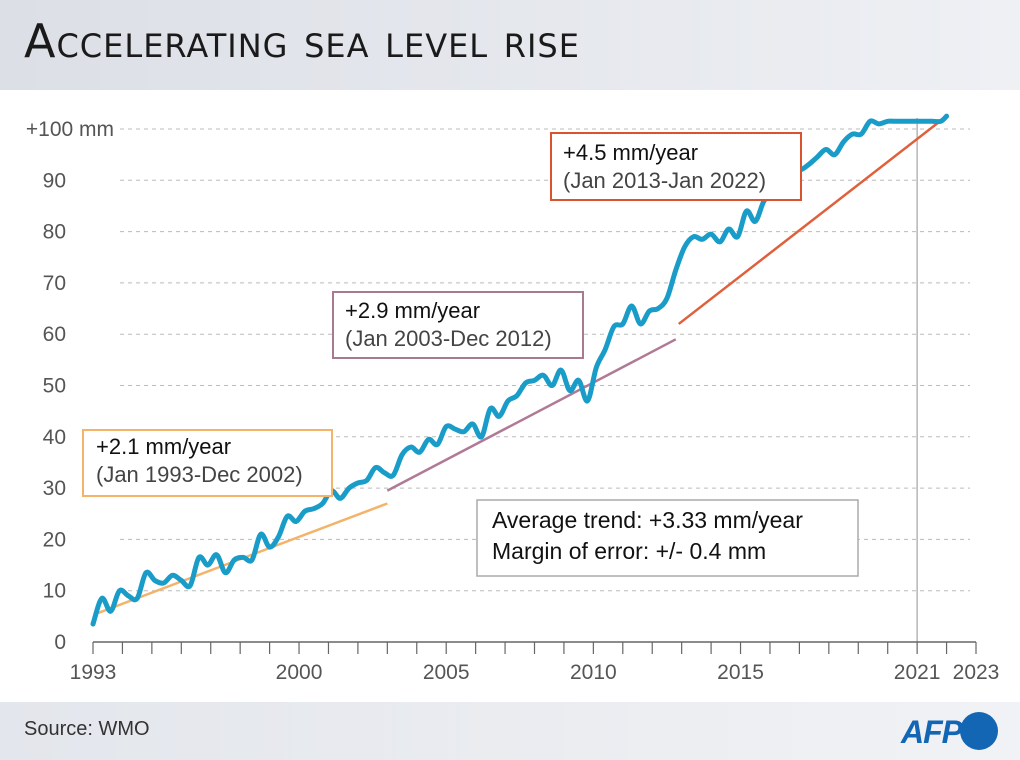  Describe the element at coordinates (676, 166) in the screenshot. I see `annotation-box-2013-2022` at that location.